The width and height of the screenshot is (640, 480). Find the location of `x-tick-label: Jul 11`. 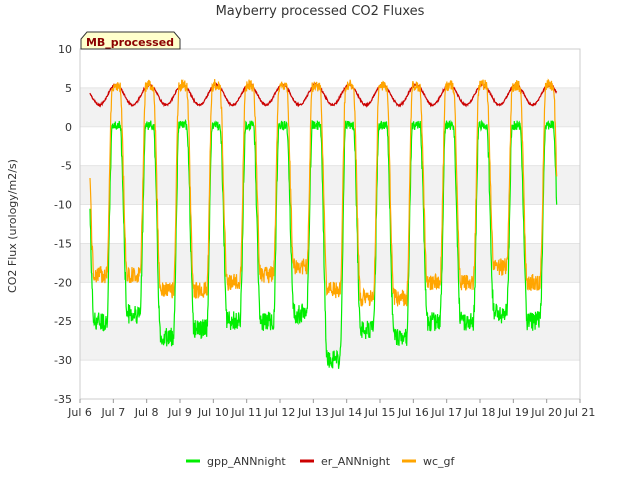

x-tick-label: Jul 11 is located at coordinates (246, 412).